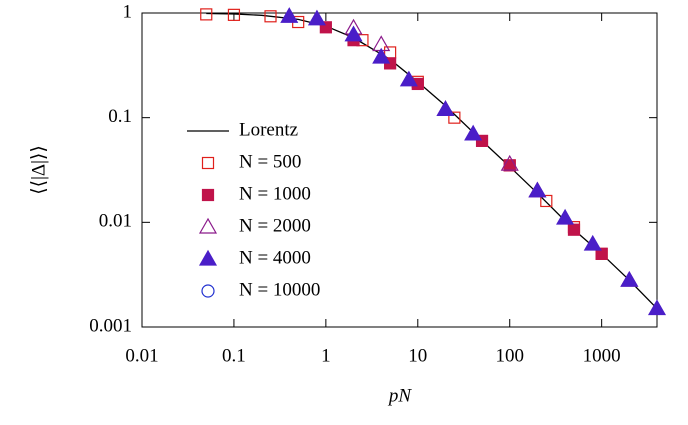 Image resolution: width=688 pixels, height=425 pixels. What do you see at coordinates (602, 355) in the screenshot?
I see `x-tick-label: 1000` at bounding box center [602, 355].